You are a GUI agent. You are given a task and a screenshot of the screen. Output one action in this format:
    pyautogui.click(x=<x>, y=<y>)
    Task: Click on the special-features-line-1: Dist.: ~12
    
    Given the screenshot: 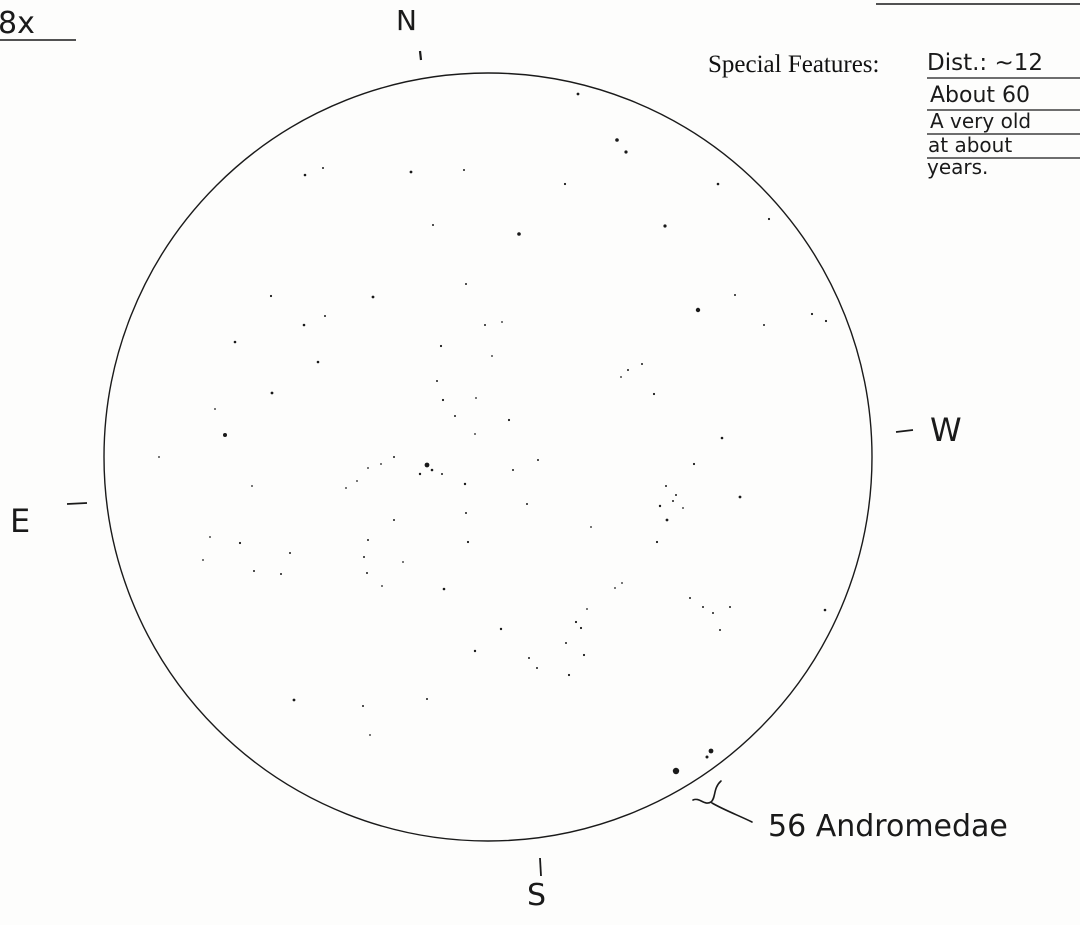 What is the action you would take?
    pyautogui.click(x=985, y=63)
    